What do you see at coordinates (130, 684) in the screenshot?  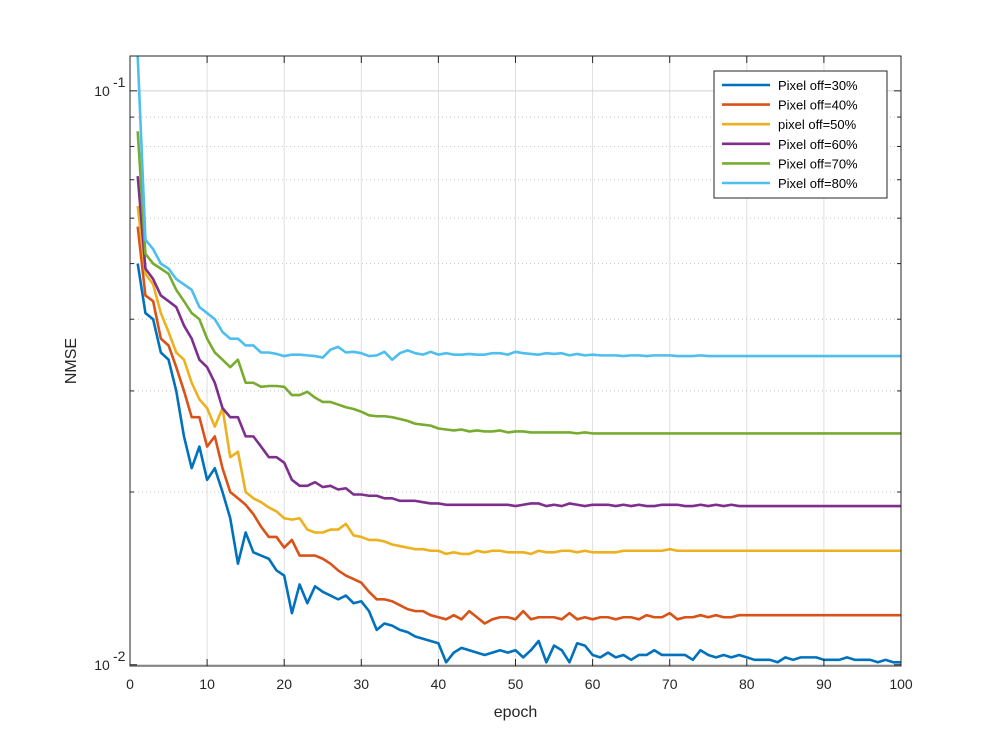 I see `x-tick-label: 0` at bounding box center [130, 684].